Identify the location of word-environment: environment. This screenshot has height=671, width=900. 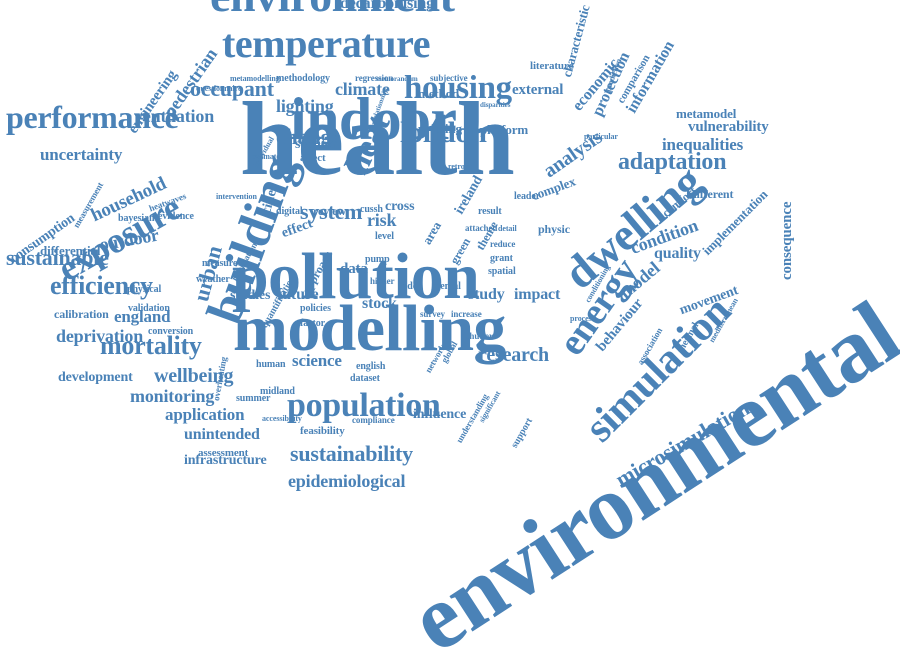
(332, 9).